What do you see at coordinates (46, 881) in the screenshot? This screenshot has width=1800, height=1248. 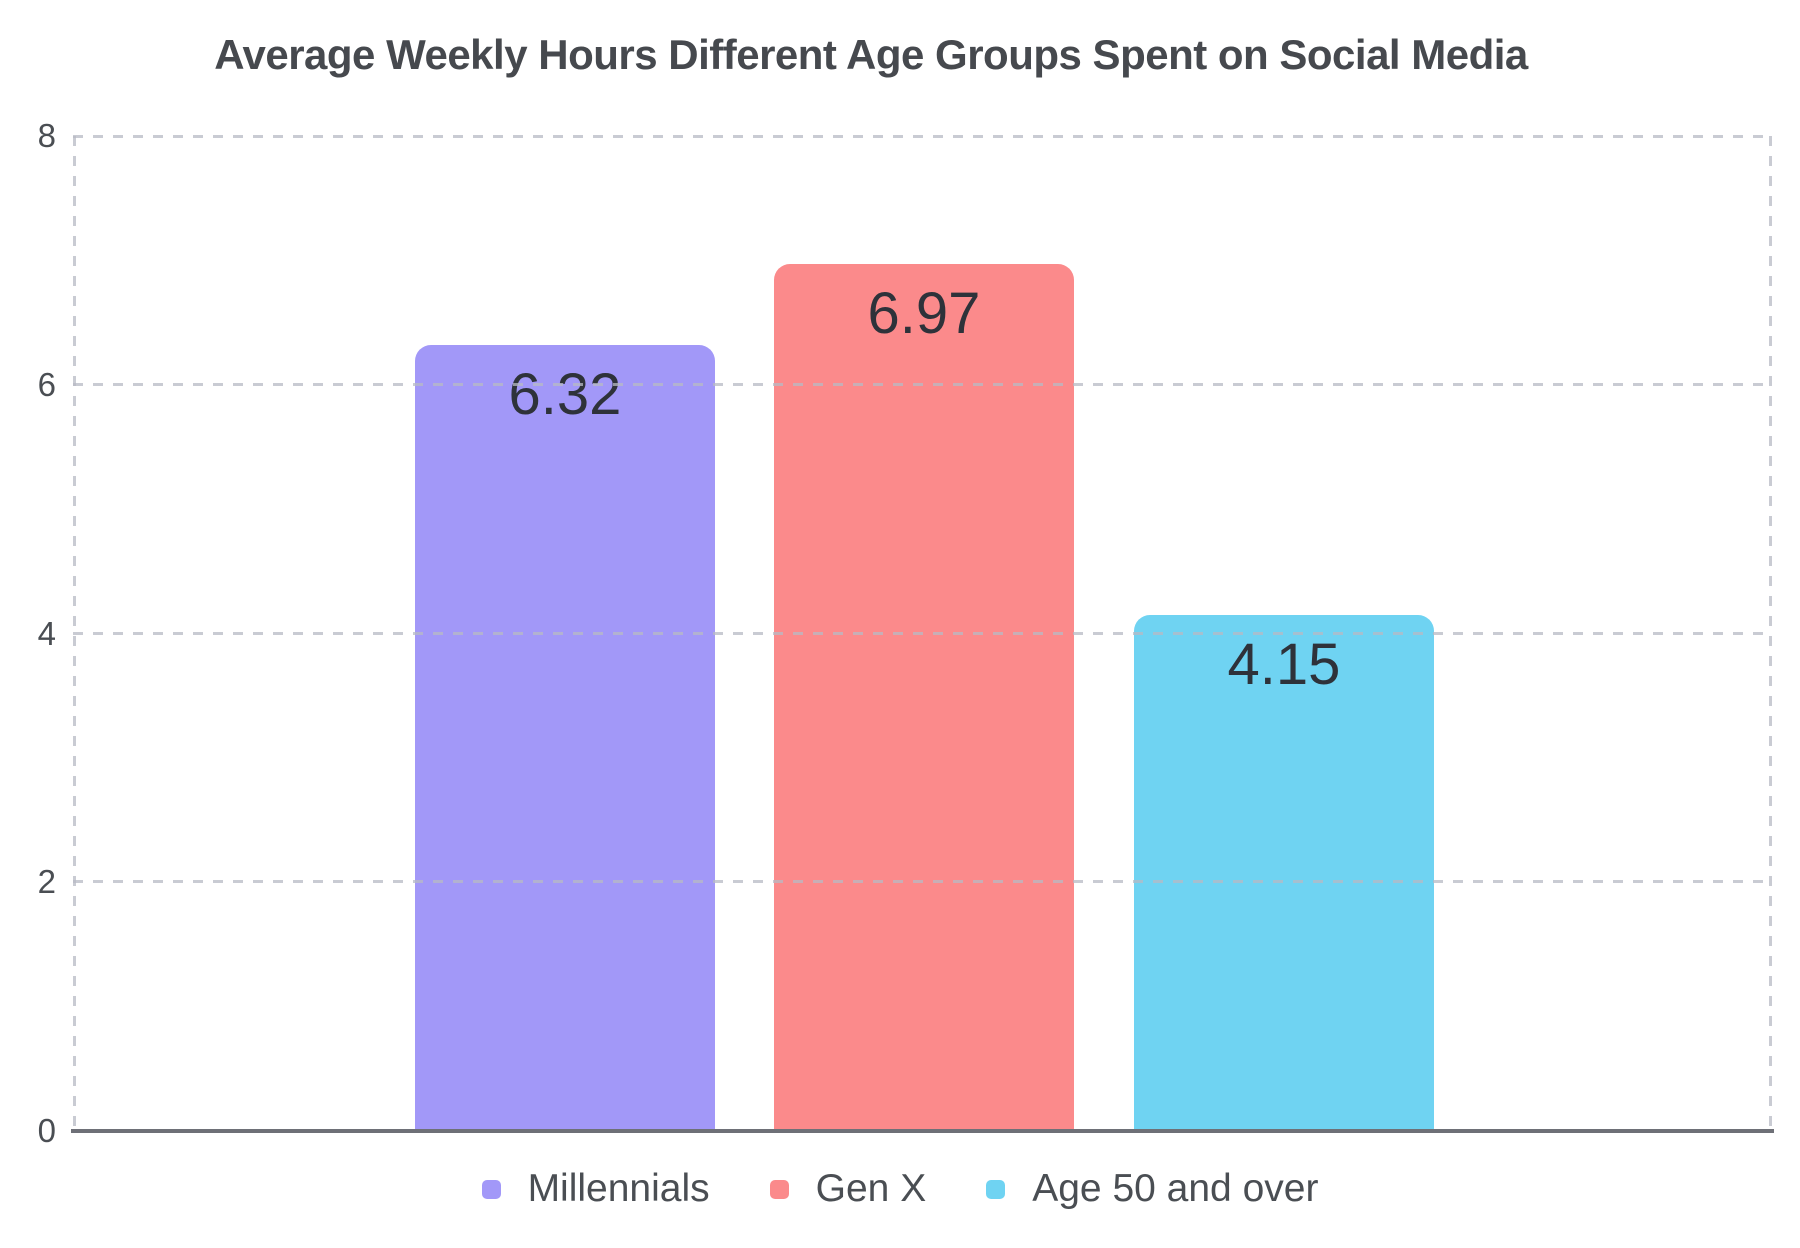 I see `y-axis-tick-label: 2` at bounding box center [46, 881].